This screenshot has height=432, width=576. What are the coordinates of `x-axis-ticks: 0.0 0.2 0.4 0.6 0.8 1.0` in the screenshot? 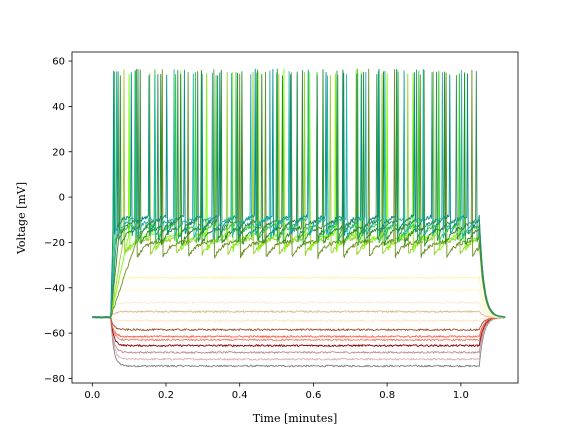 It's located at (276, 392).